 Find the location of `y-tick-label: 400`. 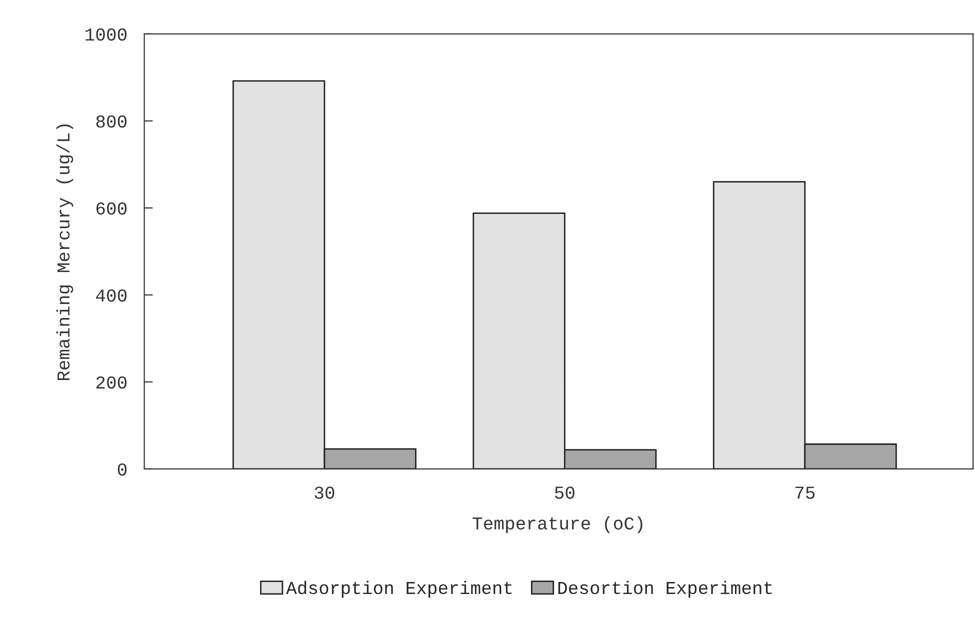

y-tick-label: 400 is located at coordinates (111, 295).